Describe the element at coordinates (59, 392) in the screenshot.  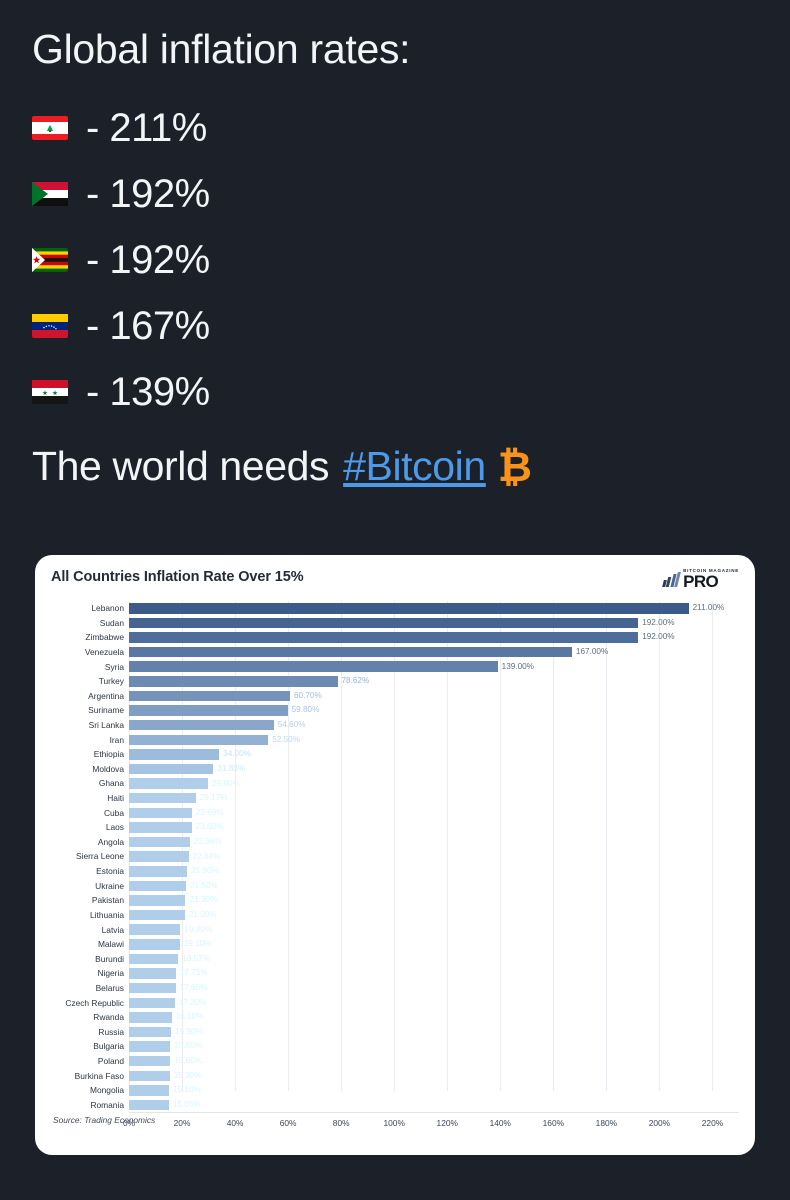
I see `syria-flag-icon` at that location.